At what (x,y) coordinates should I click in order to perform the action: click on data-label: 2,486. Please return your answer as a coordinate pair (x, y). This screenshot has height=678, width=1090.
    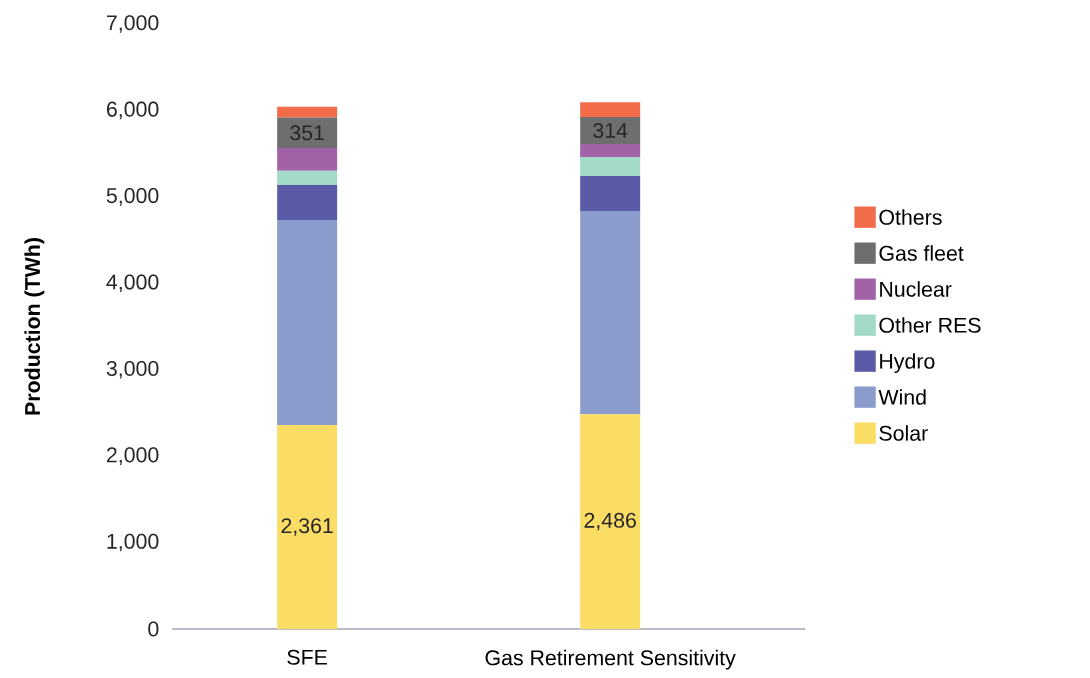
    Looking at the image, I should click on (610, 521).